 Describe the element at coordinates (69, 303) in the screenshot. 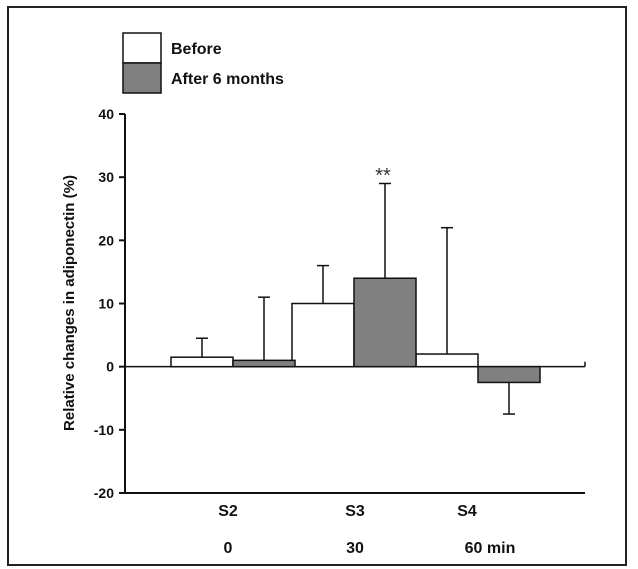

I see `y-axis-label: Relative changes in adiponectin (%)` at that location.